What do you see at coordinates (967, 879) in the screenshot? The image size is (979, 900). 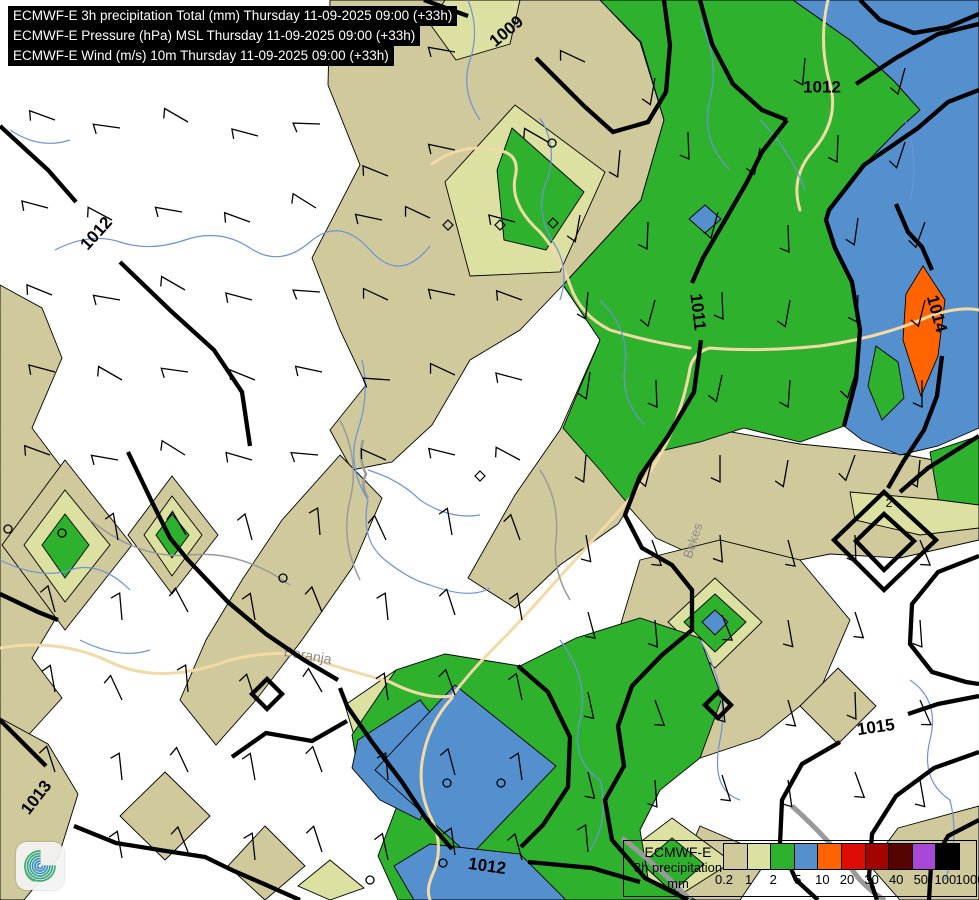 I see `legend-threshold-label: 1000` at bounding box center [967, 879].